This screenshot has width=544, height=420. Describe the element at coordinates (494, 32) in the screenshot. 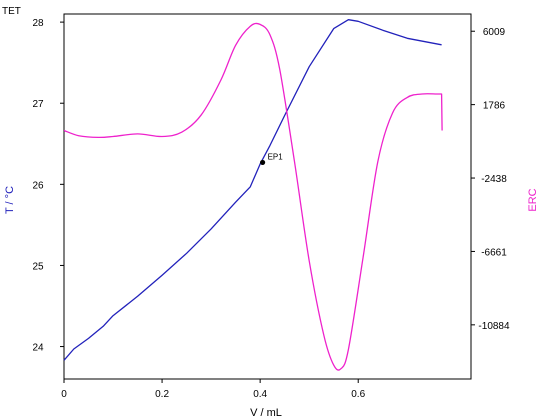

I see `y-right-tick-label-0: 6009` at that location.